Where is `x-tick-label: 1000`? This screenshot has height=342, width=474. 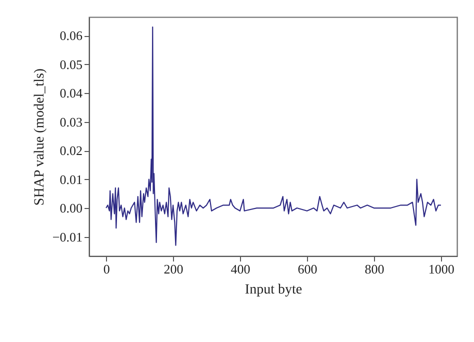 x-tick-label: 1000 is located at coordinates (441, 269).